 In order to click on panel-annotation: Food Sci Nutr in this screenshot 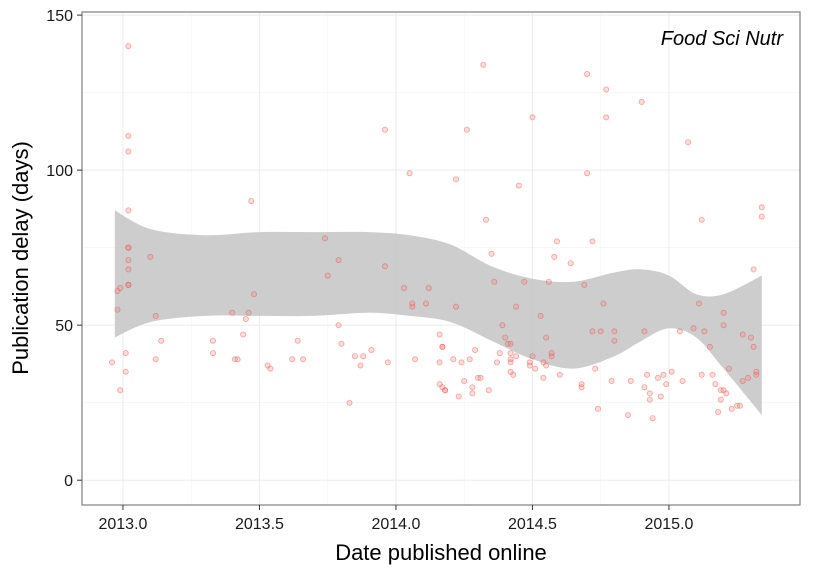, I will do `click(723, 39)`.